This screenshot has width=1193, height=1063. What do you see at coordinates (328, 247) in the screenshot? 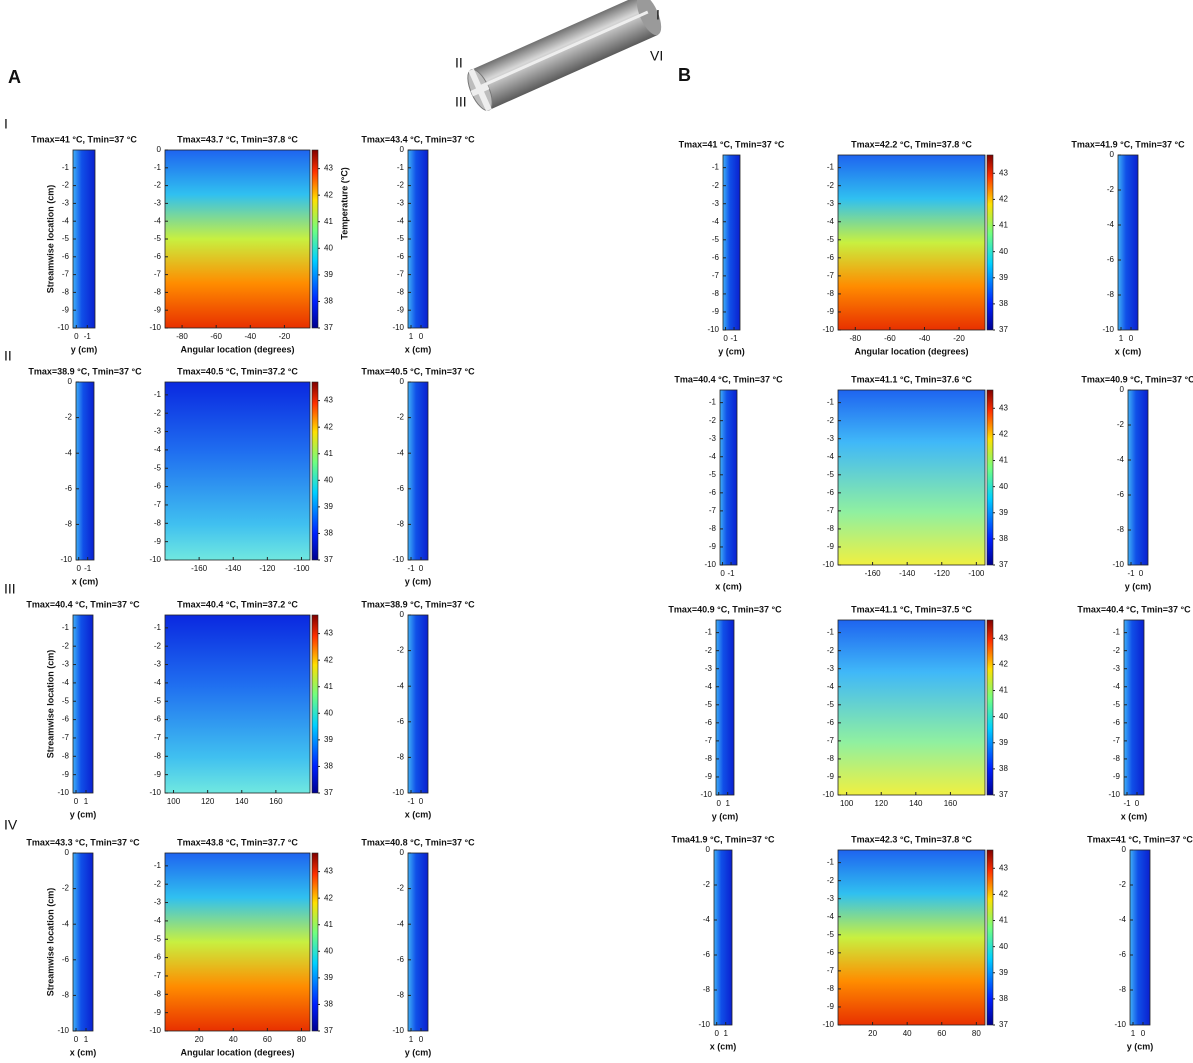
I see `colorbar-tick-label: 40` at bounding box center [328, 247].